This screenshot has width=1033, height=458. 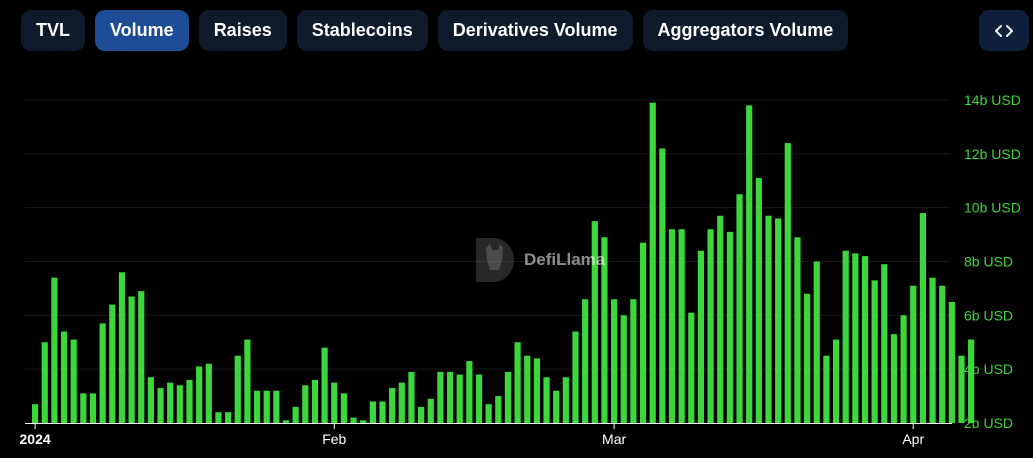 I want to click on tab-aggregators-volume: Aggregators Volume, so click(x=745, y=30).